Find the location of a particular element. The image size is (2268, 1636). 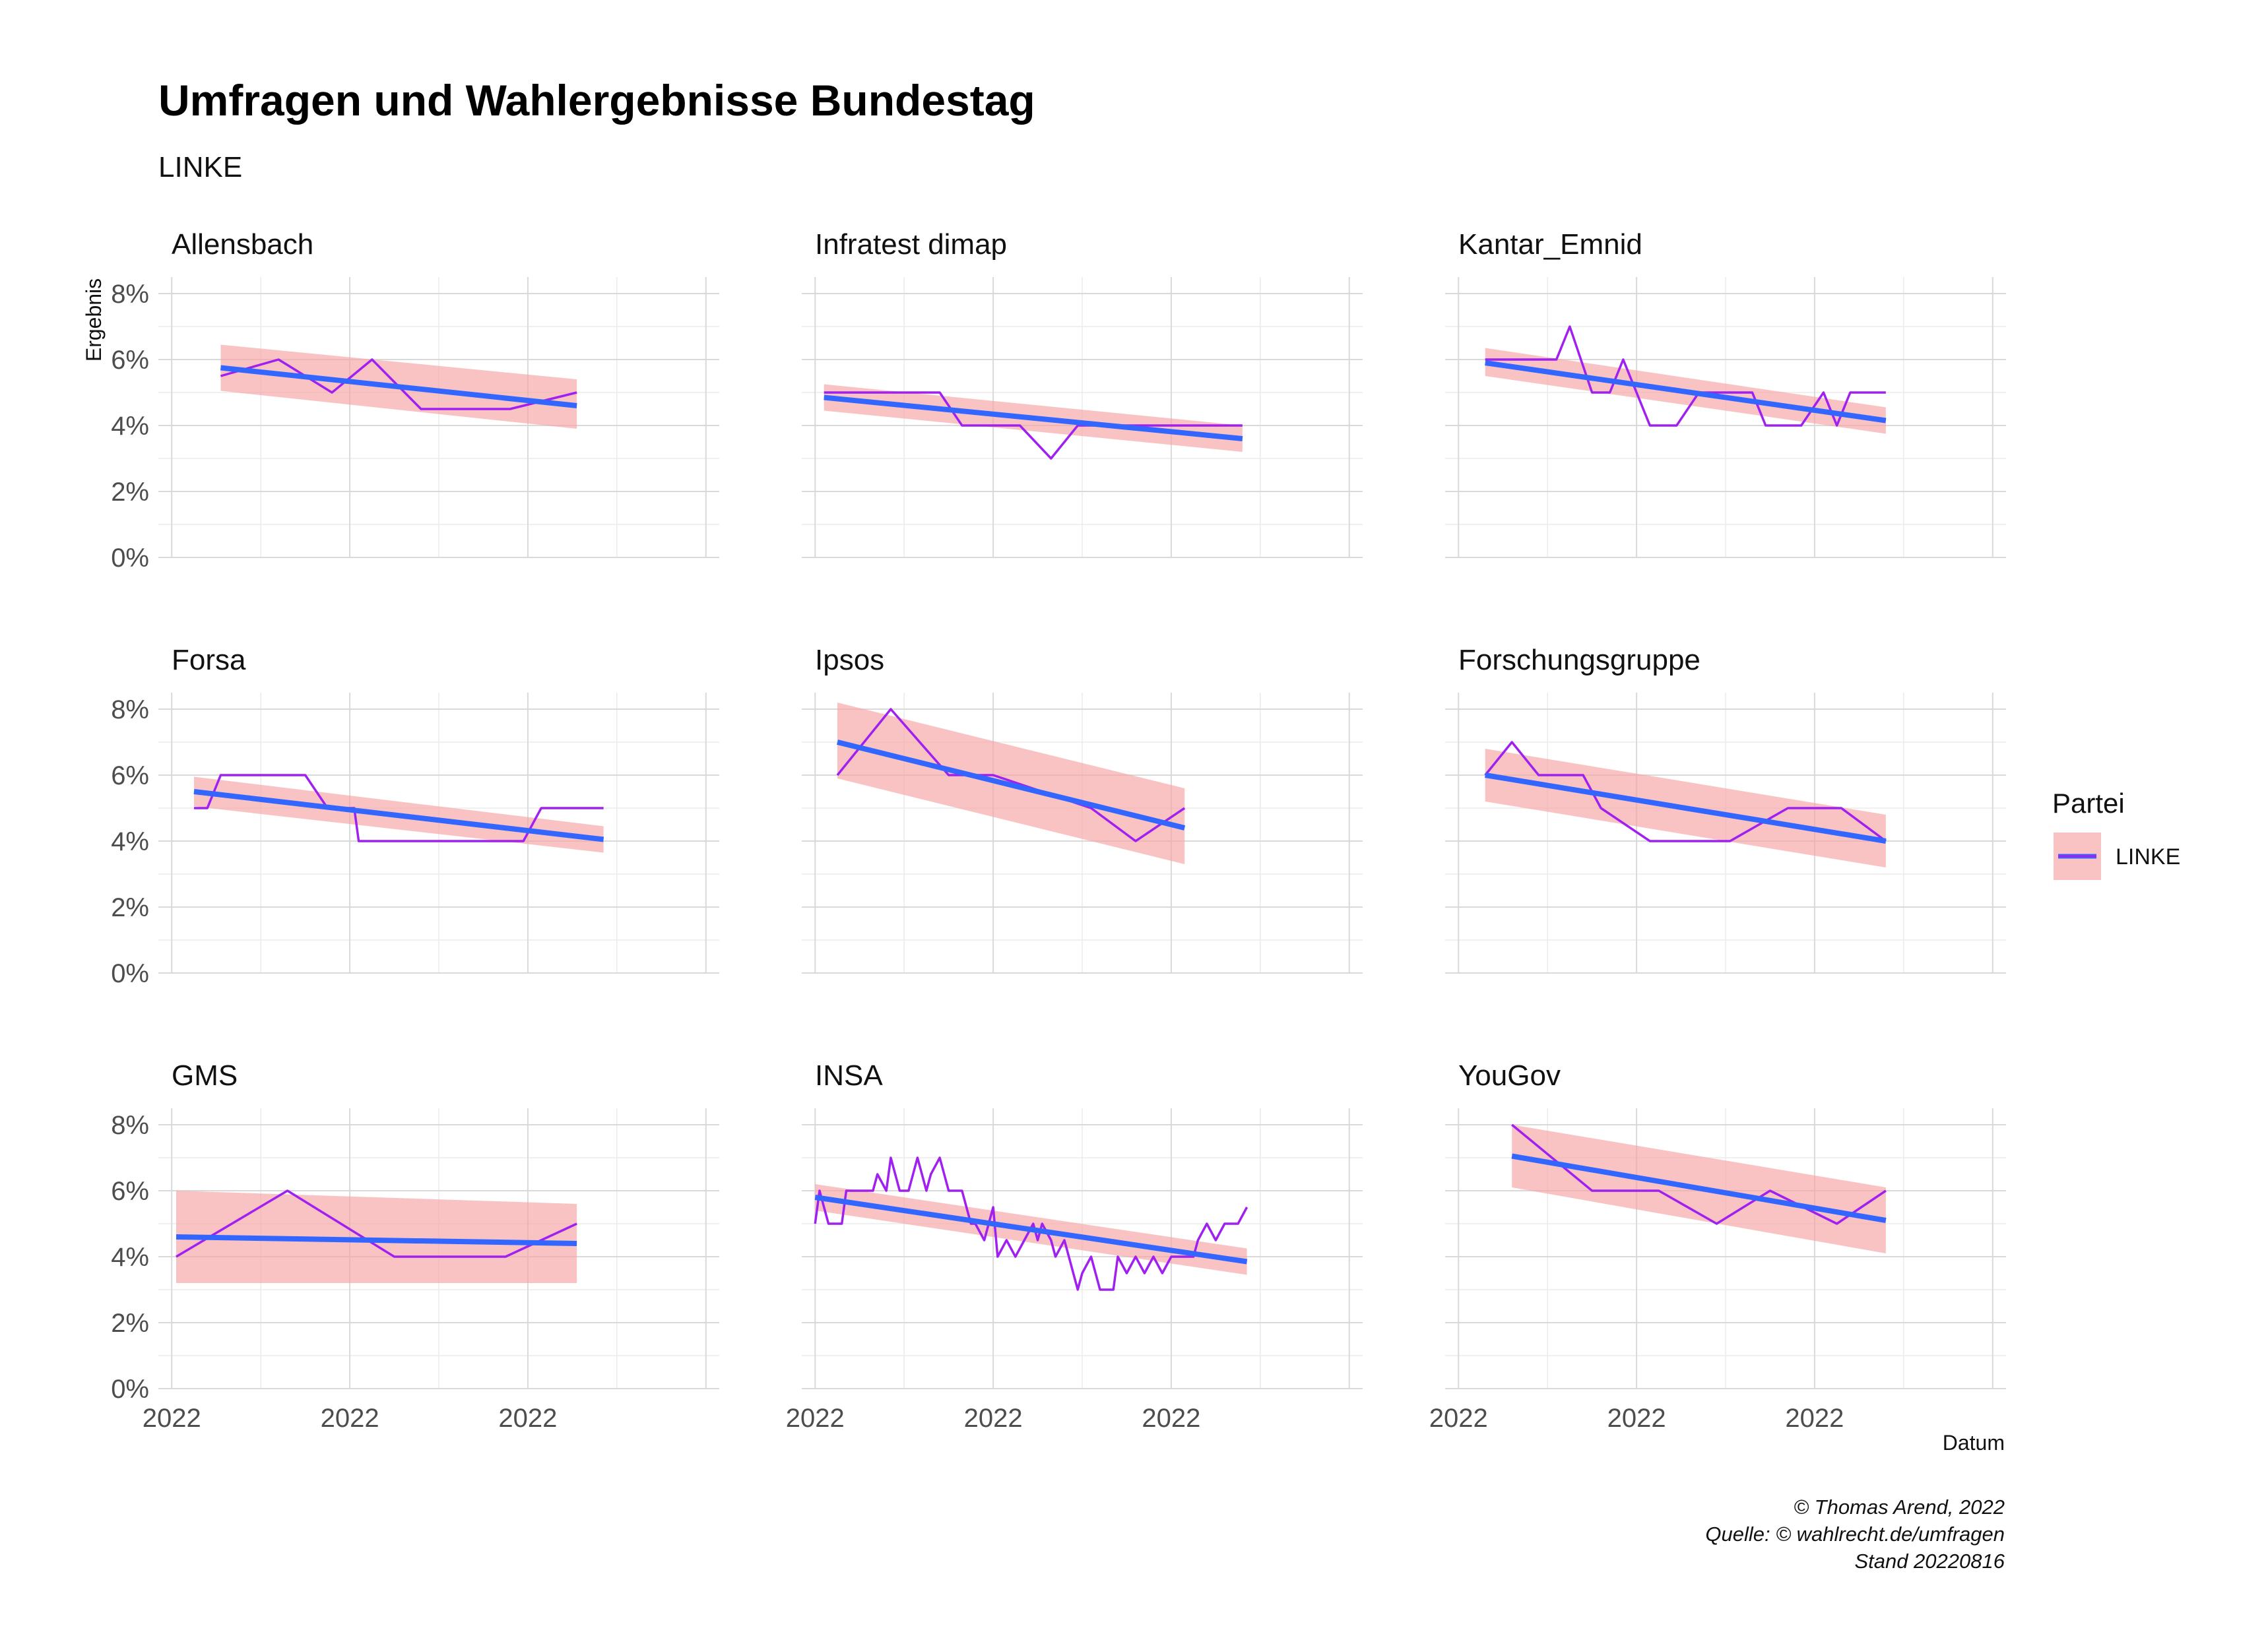

panel-infratest-dimap: Infratest dimap is located at coordinates (1083, 393).